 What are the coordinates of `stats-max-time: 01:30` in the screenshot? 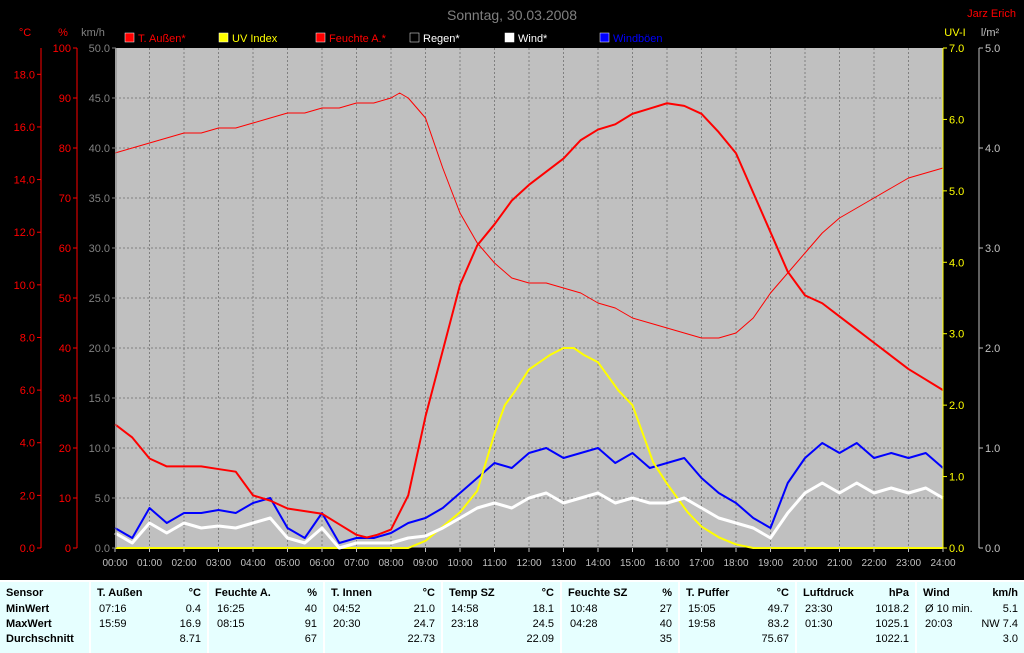 It's located at (819, 624).